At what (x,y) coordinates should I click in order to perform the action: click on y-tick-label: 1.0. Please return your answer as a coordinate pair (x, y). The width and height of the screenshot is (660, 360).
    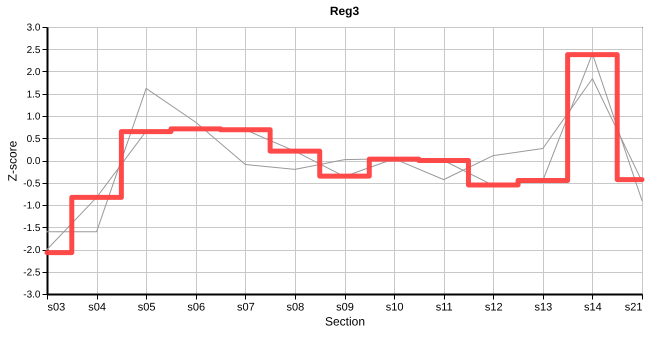
    Looking at the image, I should click on (33, 117).